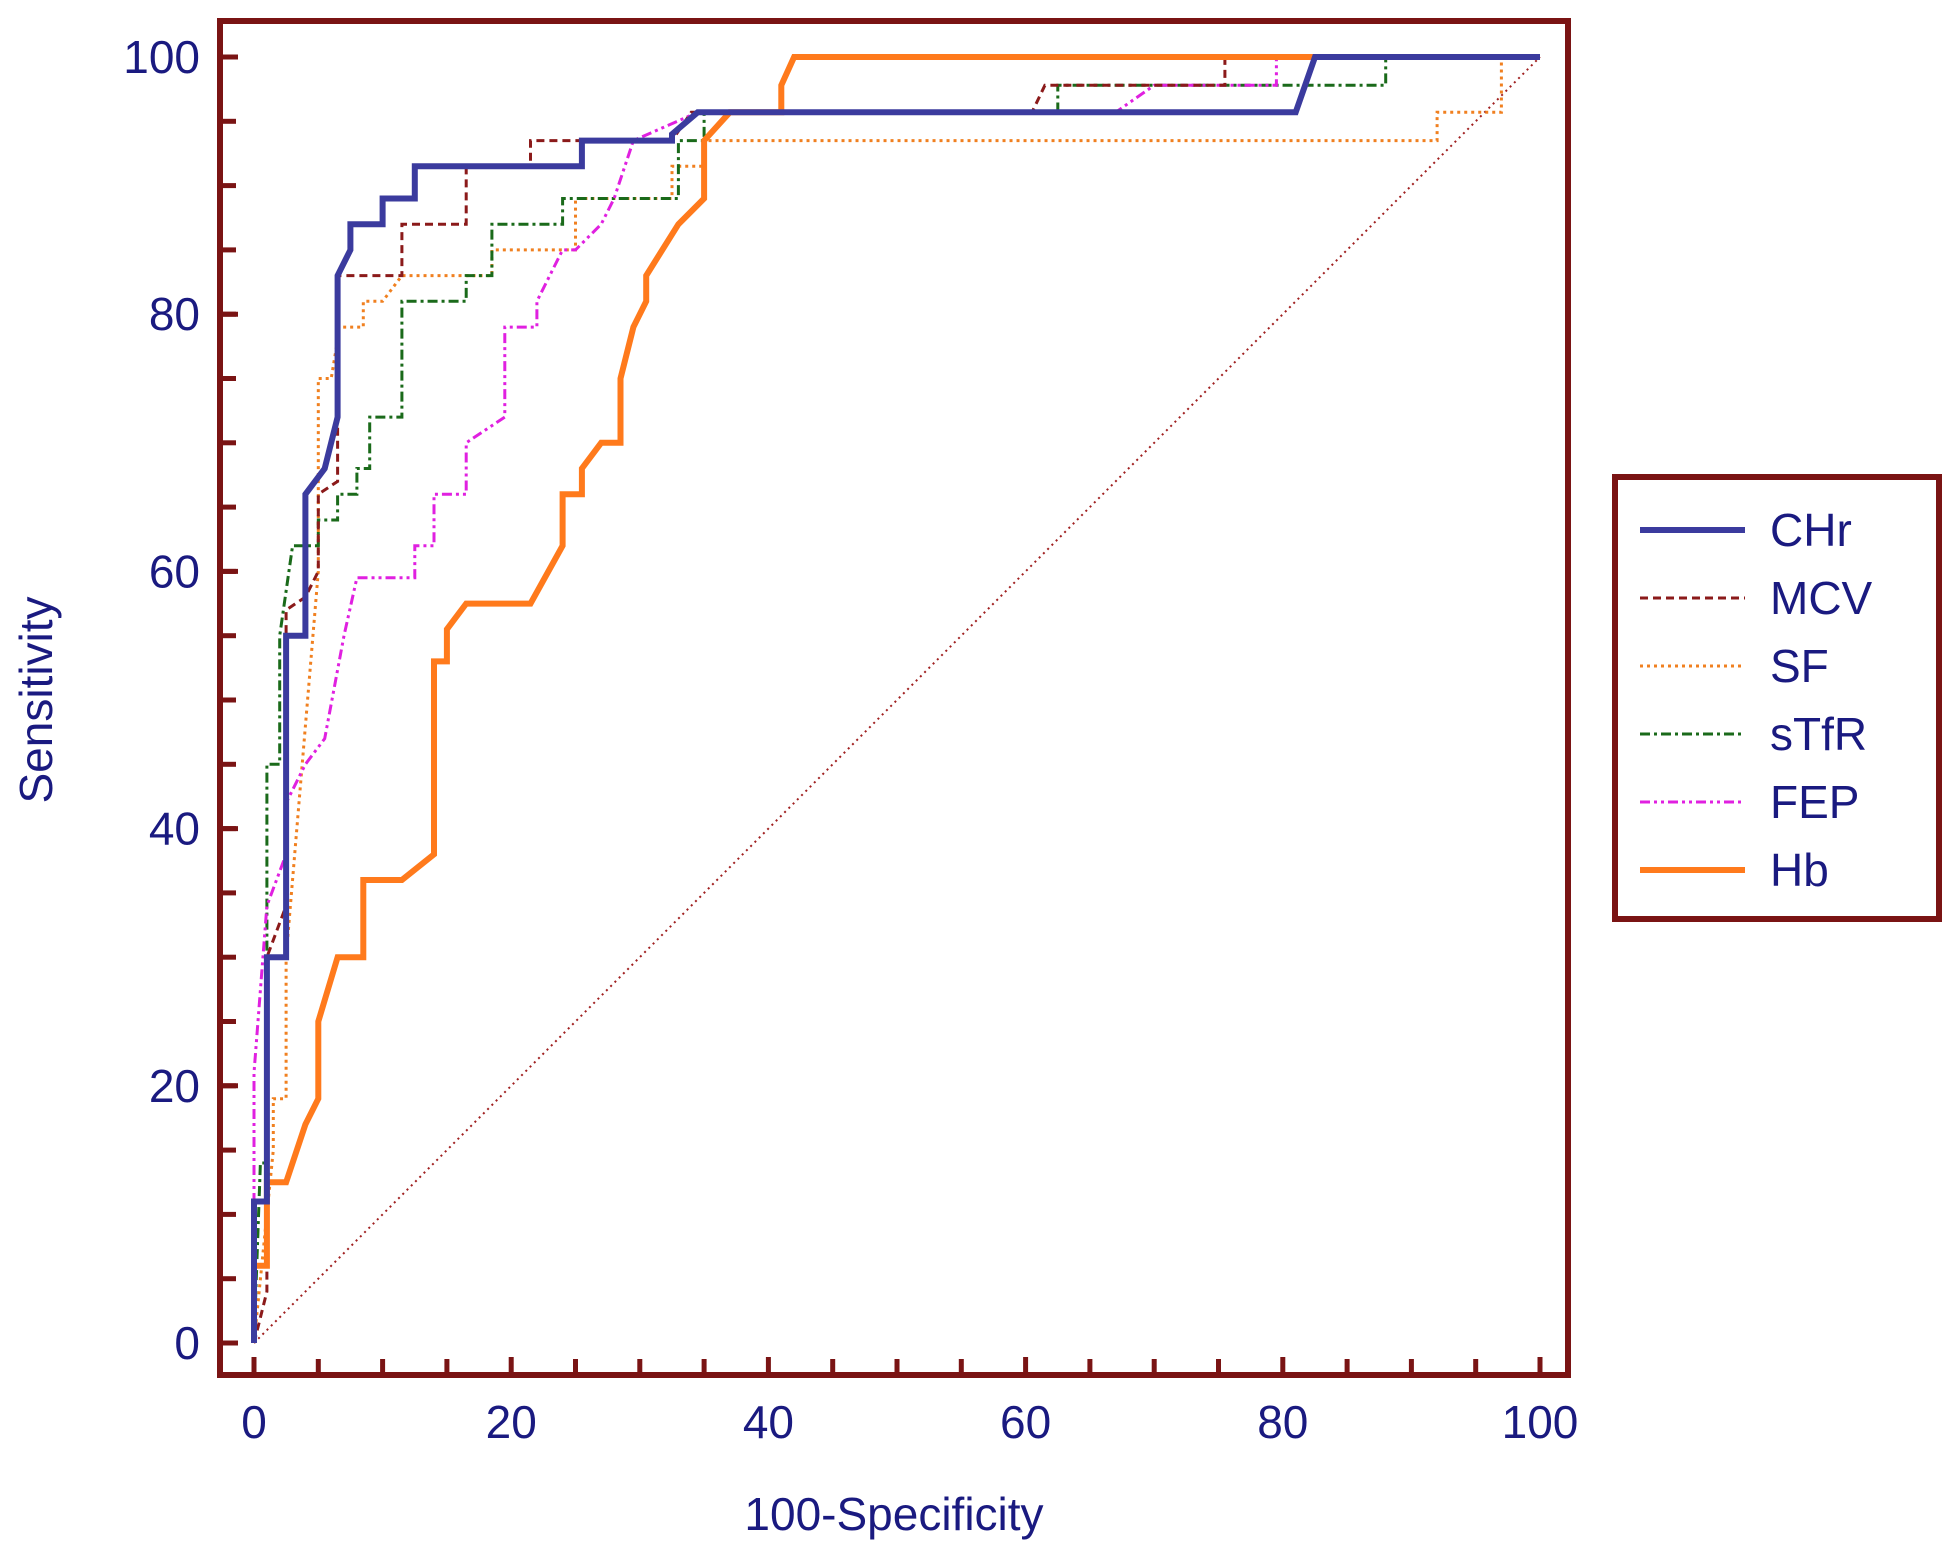  I want to click on legend-frame, so click(1777, 698).